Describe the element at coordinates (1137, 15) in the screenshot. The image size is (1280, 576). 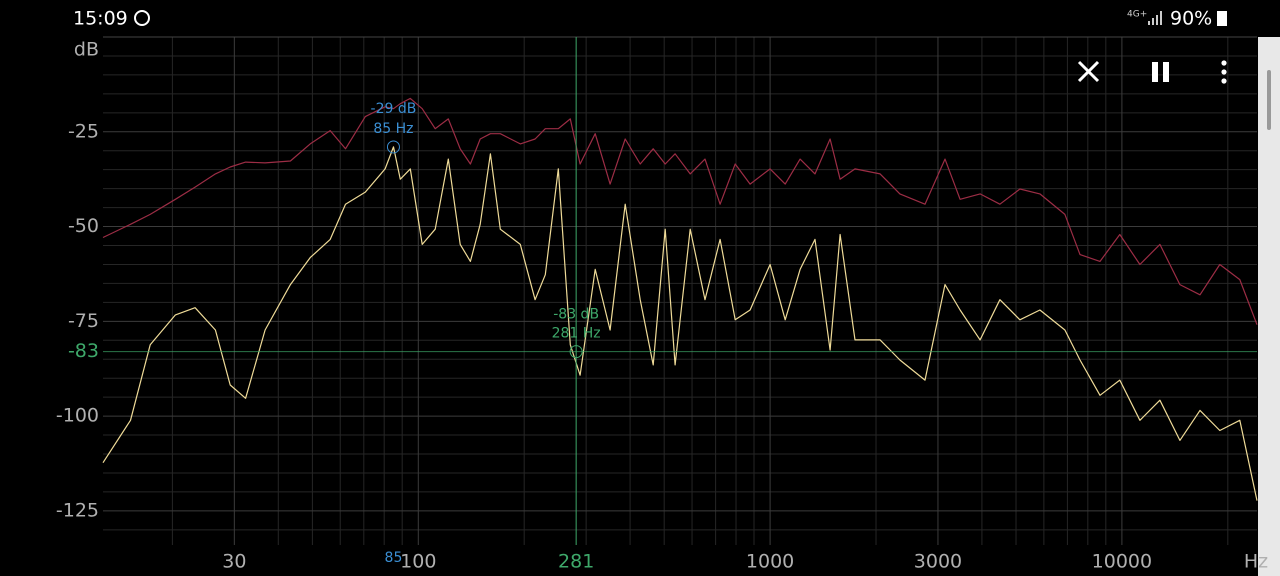
I see `network-icon: 4G+` at that location.